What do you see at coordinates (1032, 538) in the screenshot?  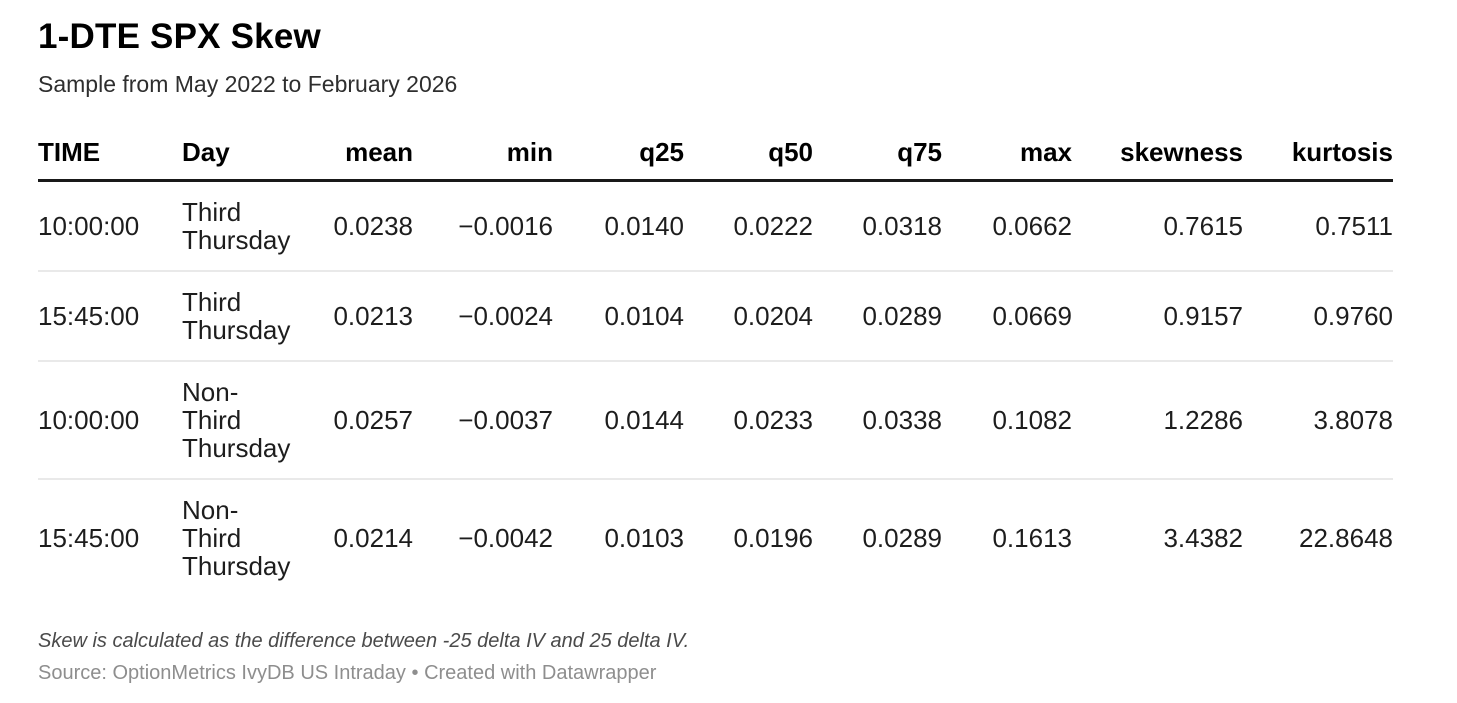 I see `cell-max: 0.1613` at bounding box center [1032, 538].